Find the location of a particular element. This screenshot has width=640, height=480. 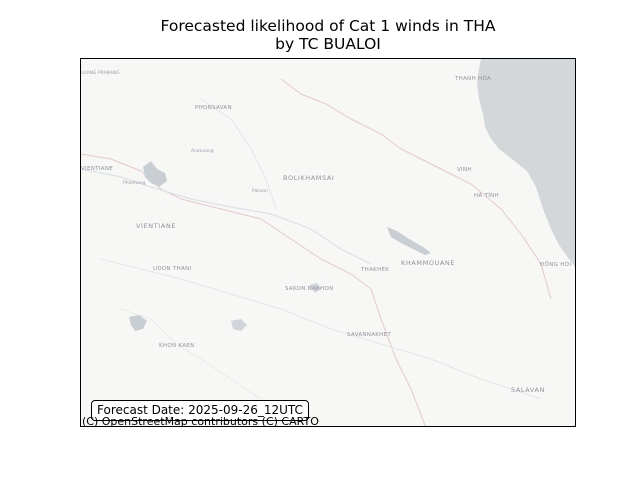

place-label: PHONSAVAN is located at coordinates (213, 108).